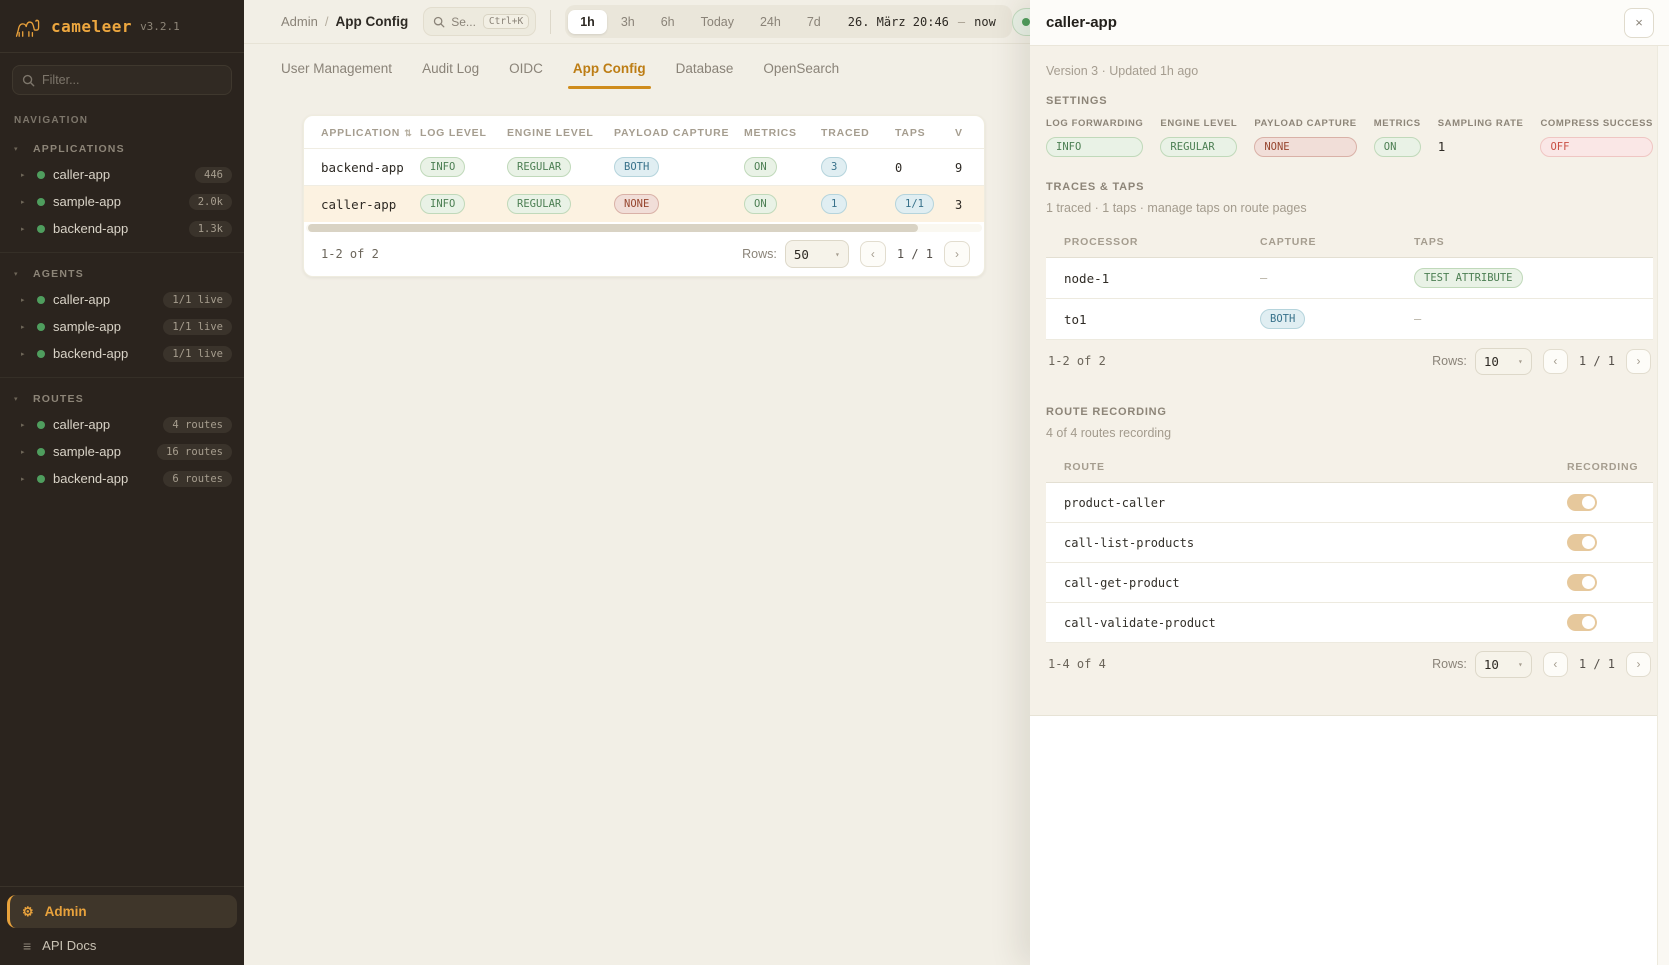  Describe the element at coordinates (408, 133) in the screenshot. I see `sort-icon: ⇅` at that location.